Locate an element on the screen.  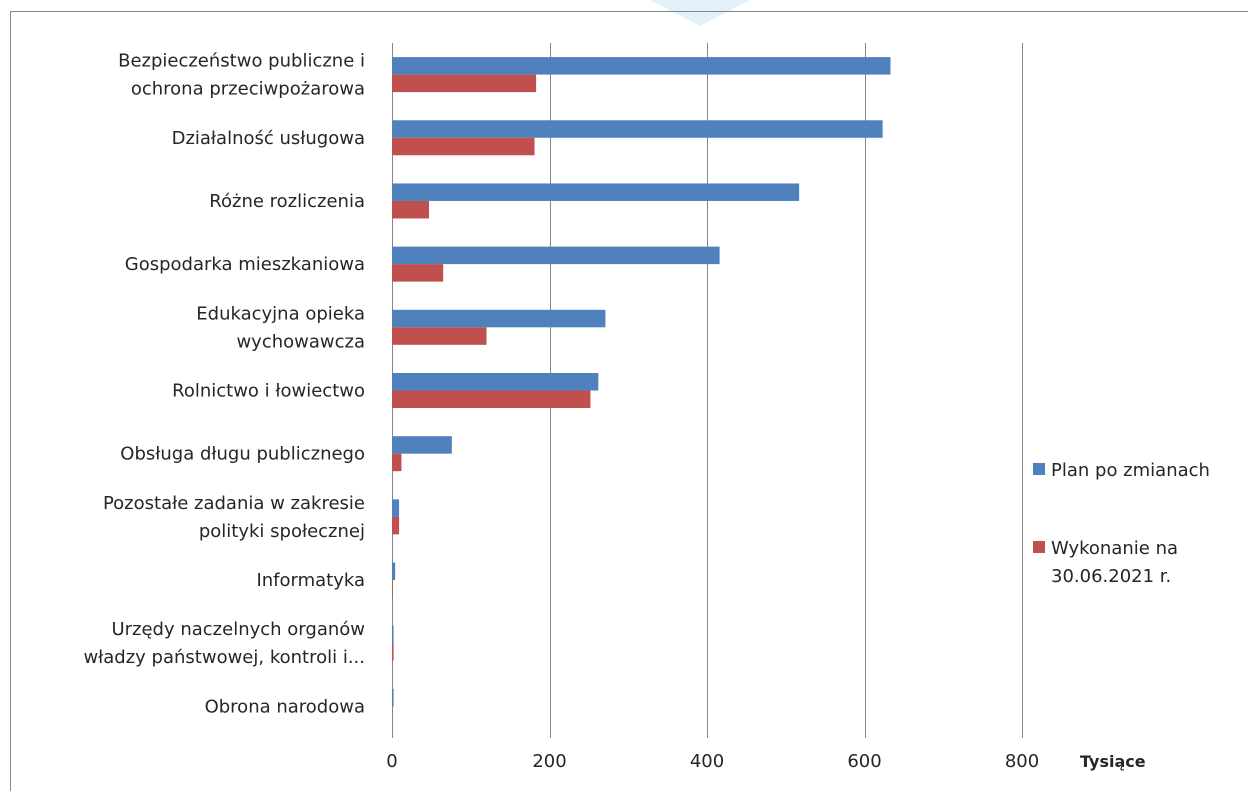
category-label-5-0: Rolnictwo i łowiectwo is located at coordinates (268, 391).